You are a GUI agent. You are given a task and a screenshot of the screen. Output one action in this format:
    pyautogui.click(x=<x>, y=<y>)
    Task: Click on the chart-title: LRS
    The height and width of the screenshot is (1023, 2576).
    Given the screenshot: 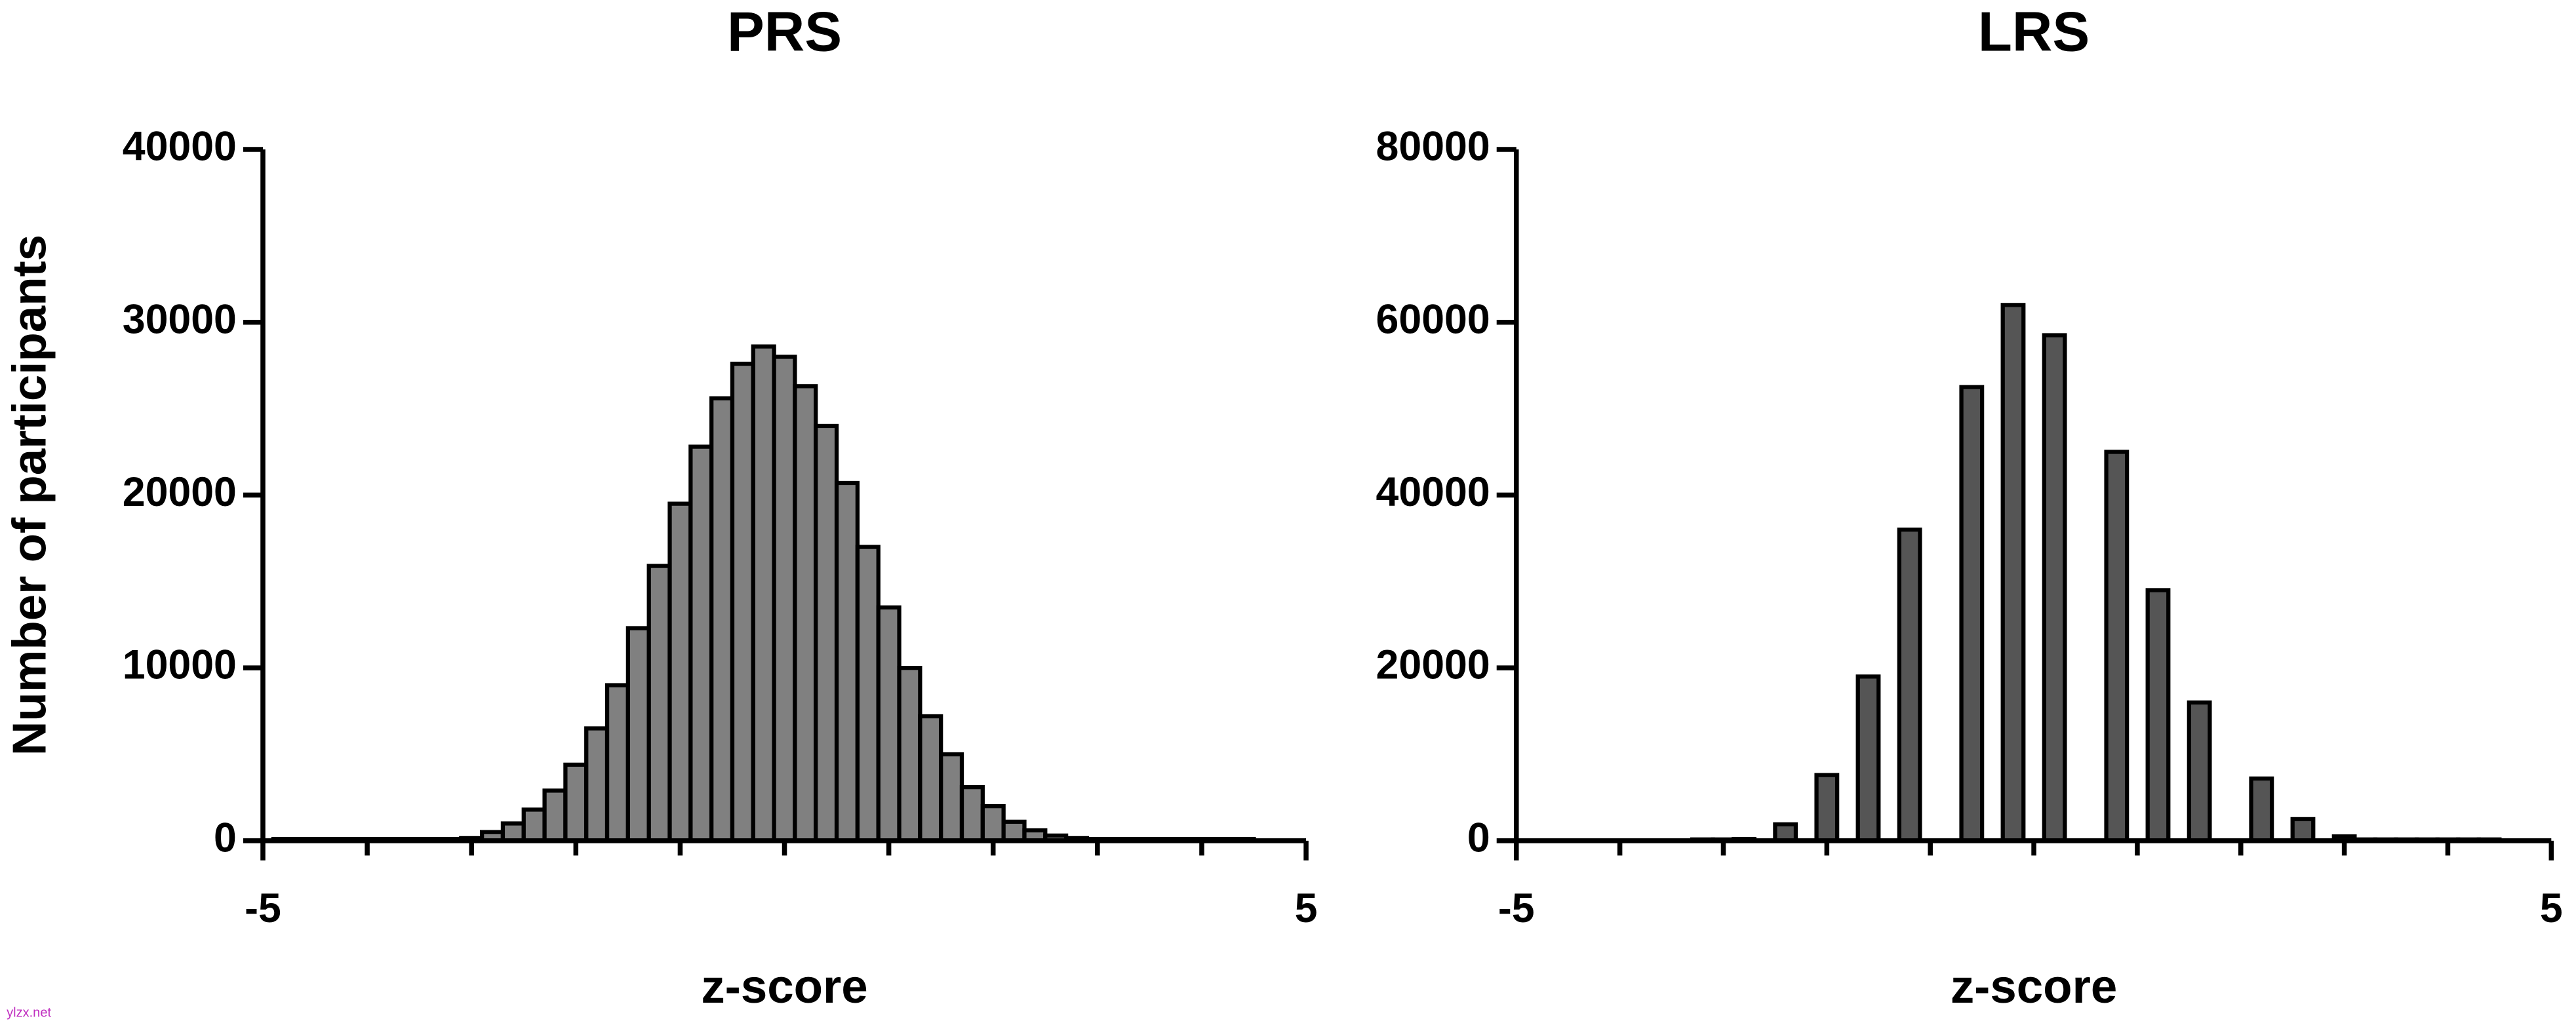 What is the action you would take?
    pyautogui.click(x=2034, y=32)
    